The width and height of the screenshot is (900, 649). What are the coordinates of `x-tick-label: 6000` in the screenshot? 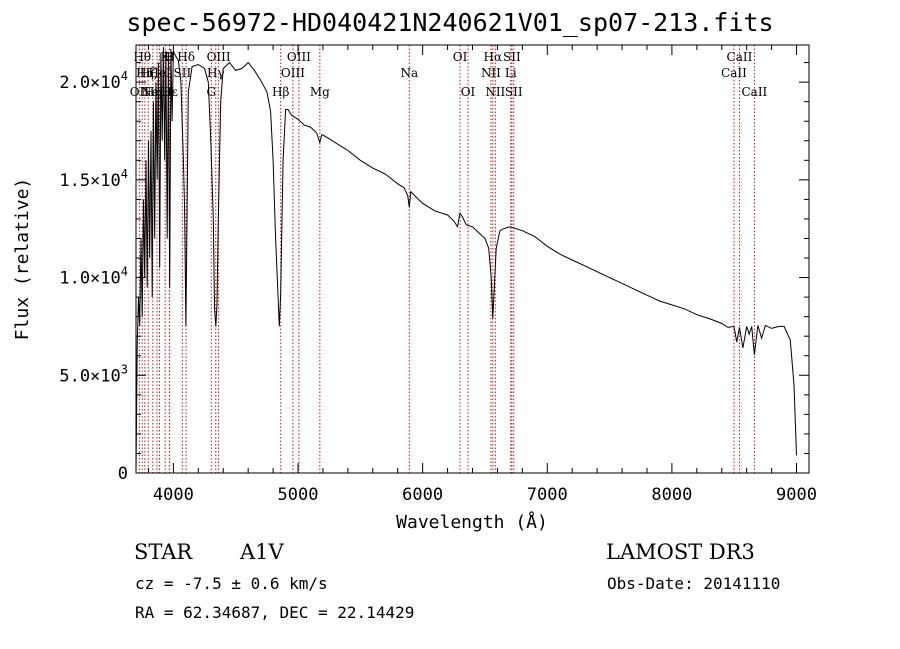 It's located at (422, 495).